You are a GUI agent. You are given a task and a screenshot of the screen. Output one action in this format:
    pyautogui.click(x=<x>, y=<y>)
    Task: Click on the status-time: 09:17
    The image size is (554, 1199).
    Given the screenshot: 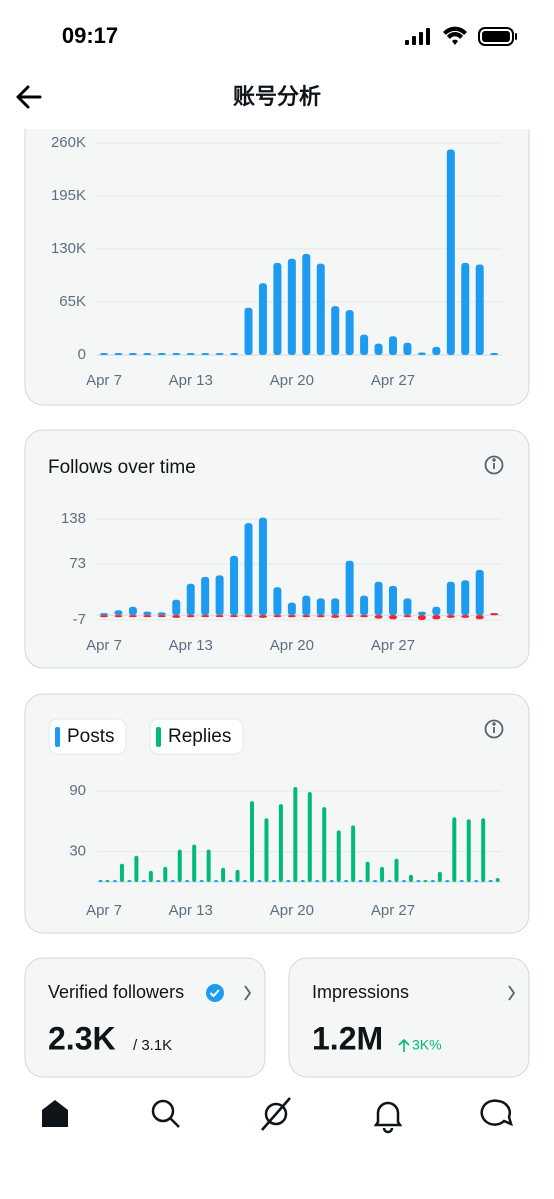 What is the action you would take?
    pyautogui.click(x=90, y=35)
    